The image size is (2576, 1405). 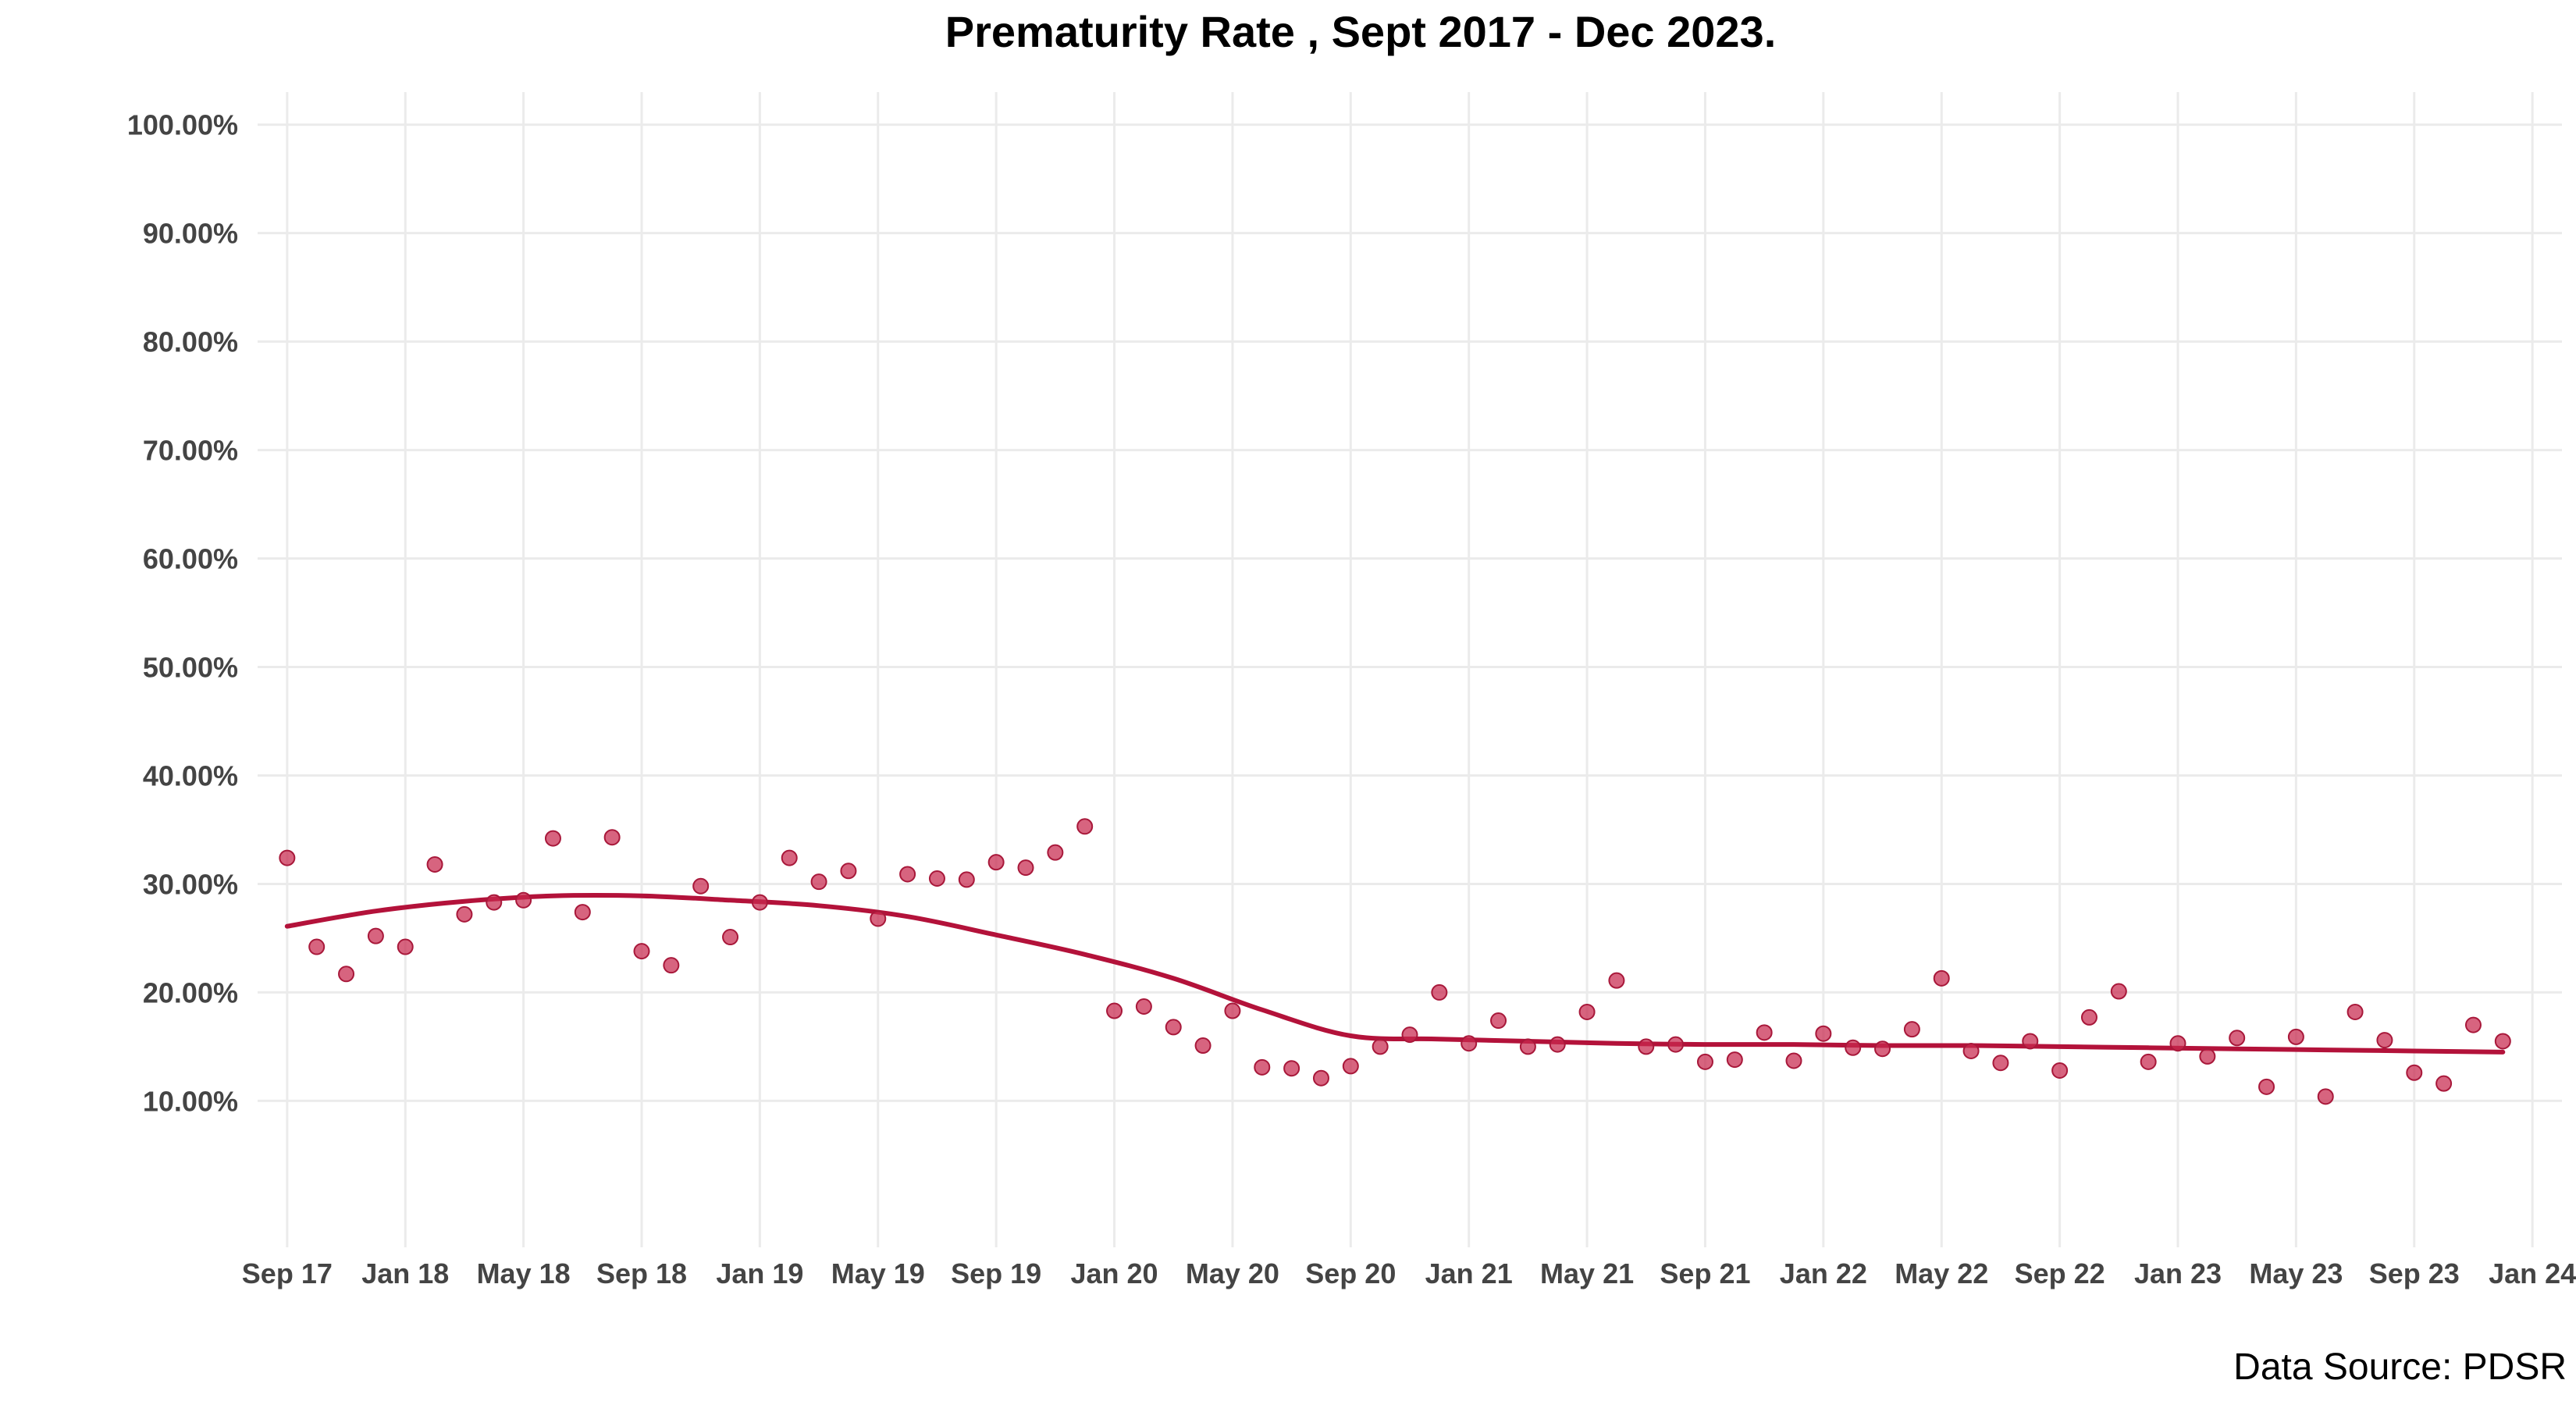 What do you see at coordinates (1361, 32) in the screenshot?
I see `chart-title: Prematurity Rate , Sept 2017 - Dec 2023.` at bounding box center [1361, 32].